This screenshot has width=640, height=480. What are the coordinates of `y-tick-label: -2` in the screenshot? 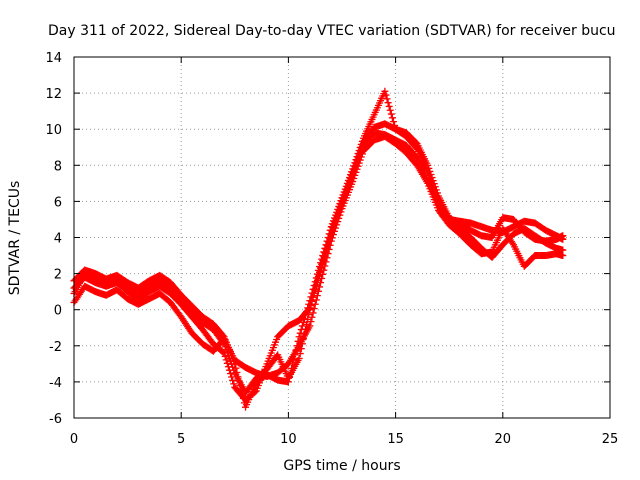 It's located at (55, 347).